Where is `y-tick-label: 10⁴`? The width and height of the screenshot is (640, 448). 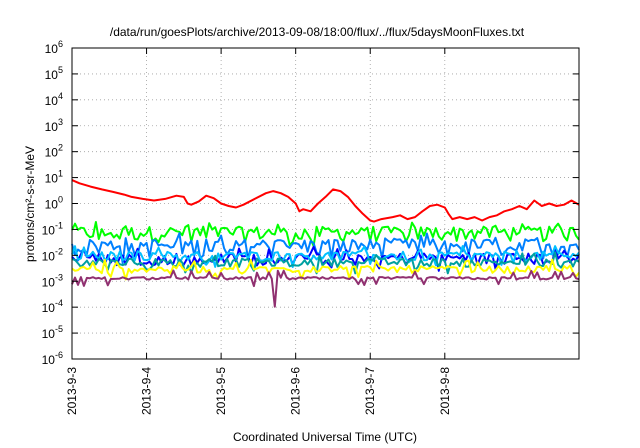 y-tick-label: 10⁴ is located at coordinates (54, 99).